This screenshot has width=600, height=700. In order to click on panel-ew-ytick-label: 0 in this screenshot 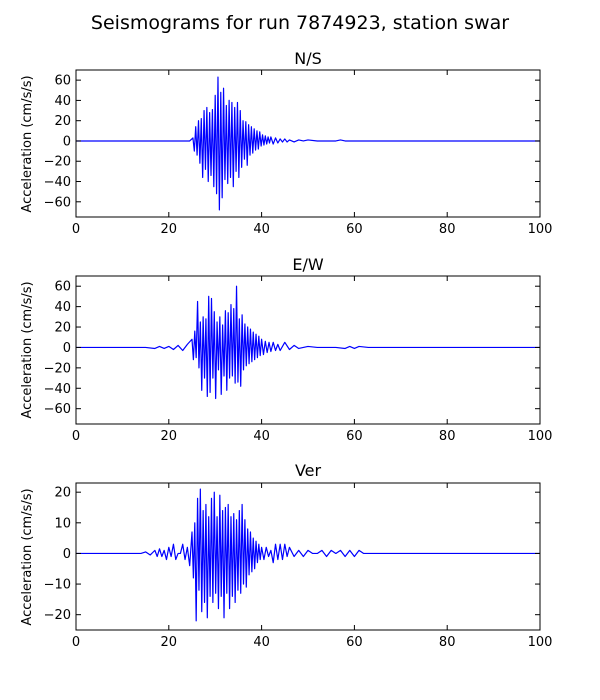, I will do `click(67, 348)`.